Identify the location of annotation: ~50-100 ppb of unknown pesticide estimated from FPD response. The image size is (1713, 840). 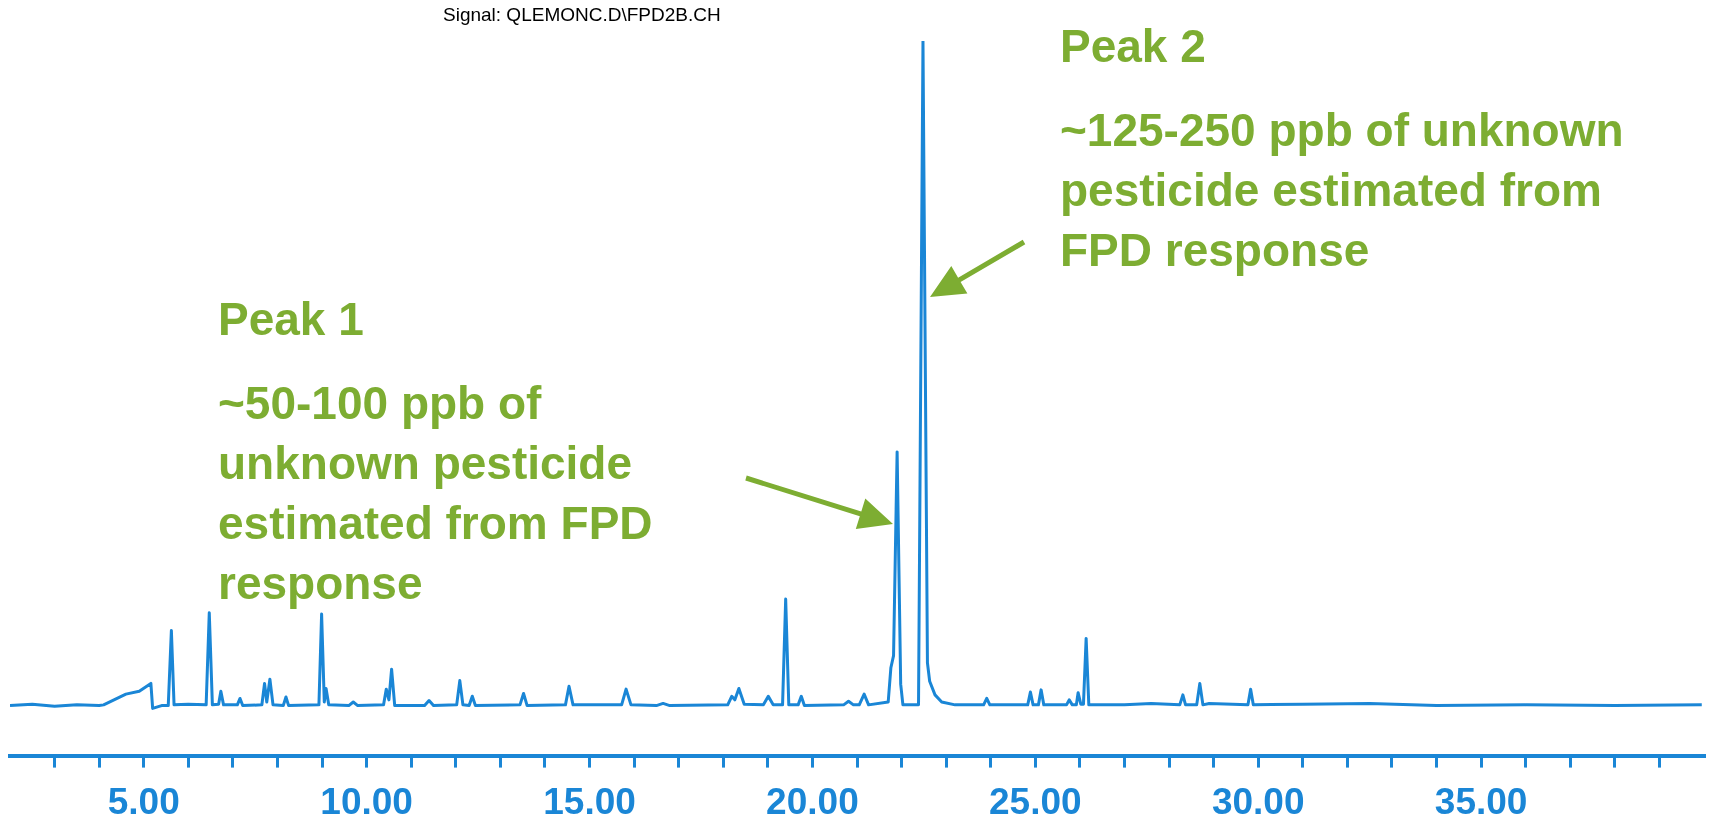
(436, 493).